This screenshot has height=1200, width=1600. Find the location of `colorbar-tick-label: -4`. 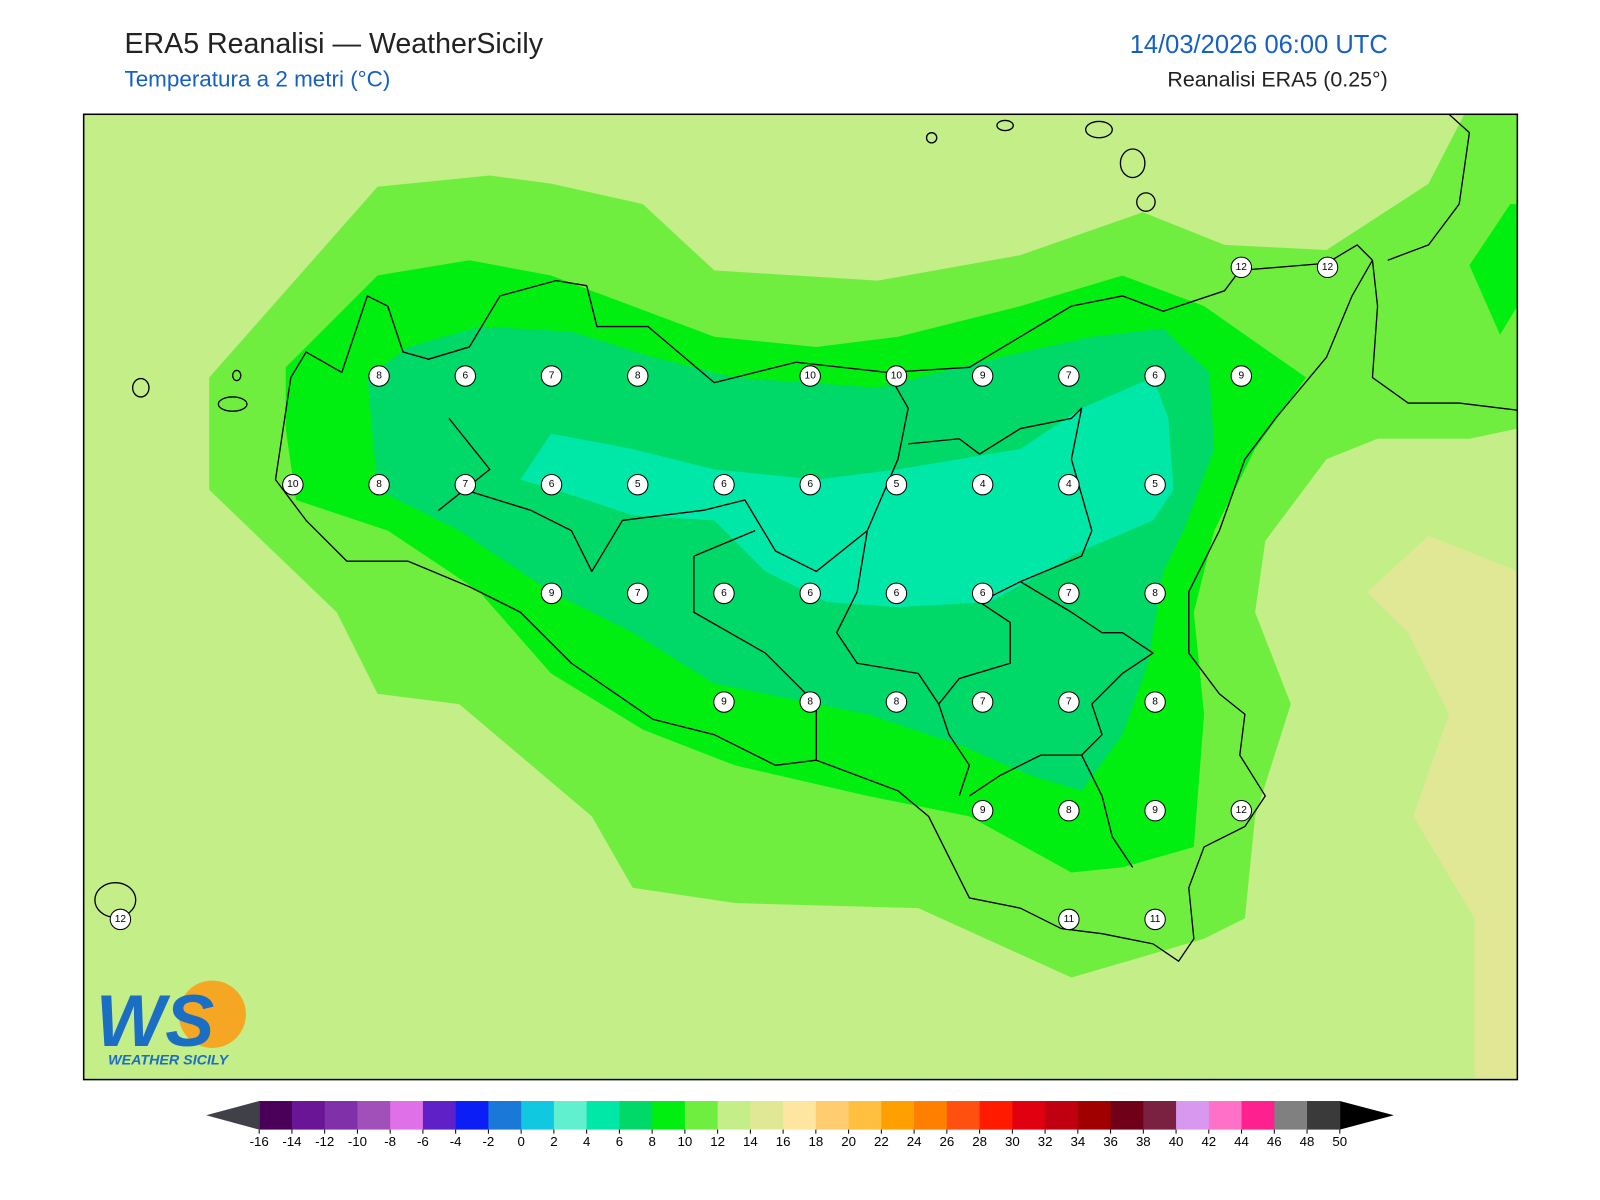

colorbar-tick-label: -4 is located at coordinates (456, 1141).